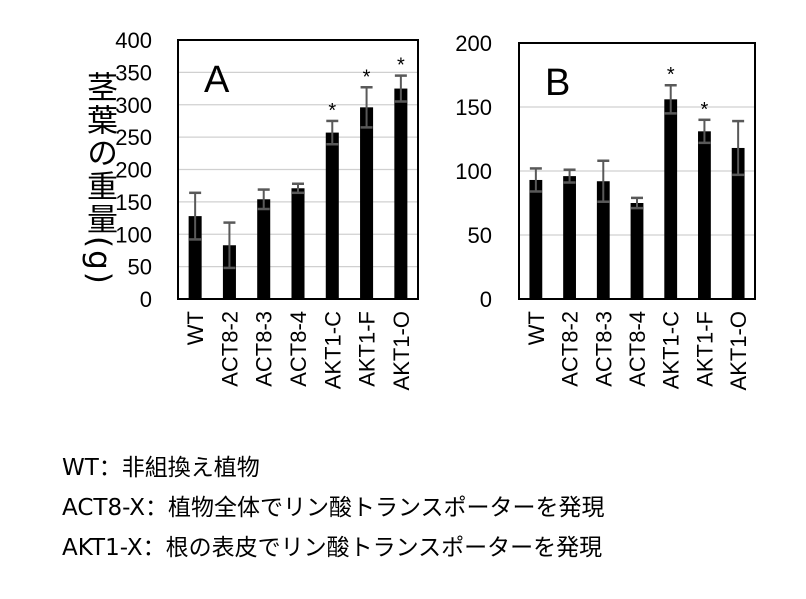 This screenshot has height=599, width=806. I want to click on chart-a-category-label: ACT8-2, so click(229, 349).